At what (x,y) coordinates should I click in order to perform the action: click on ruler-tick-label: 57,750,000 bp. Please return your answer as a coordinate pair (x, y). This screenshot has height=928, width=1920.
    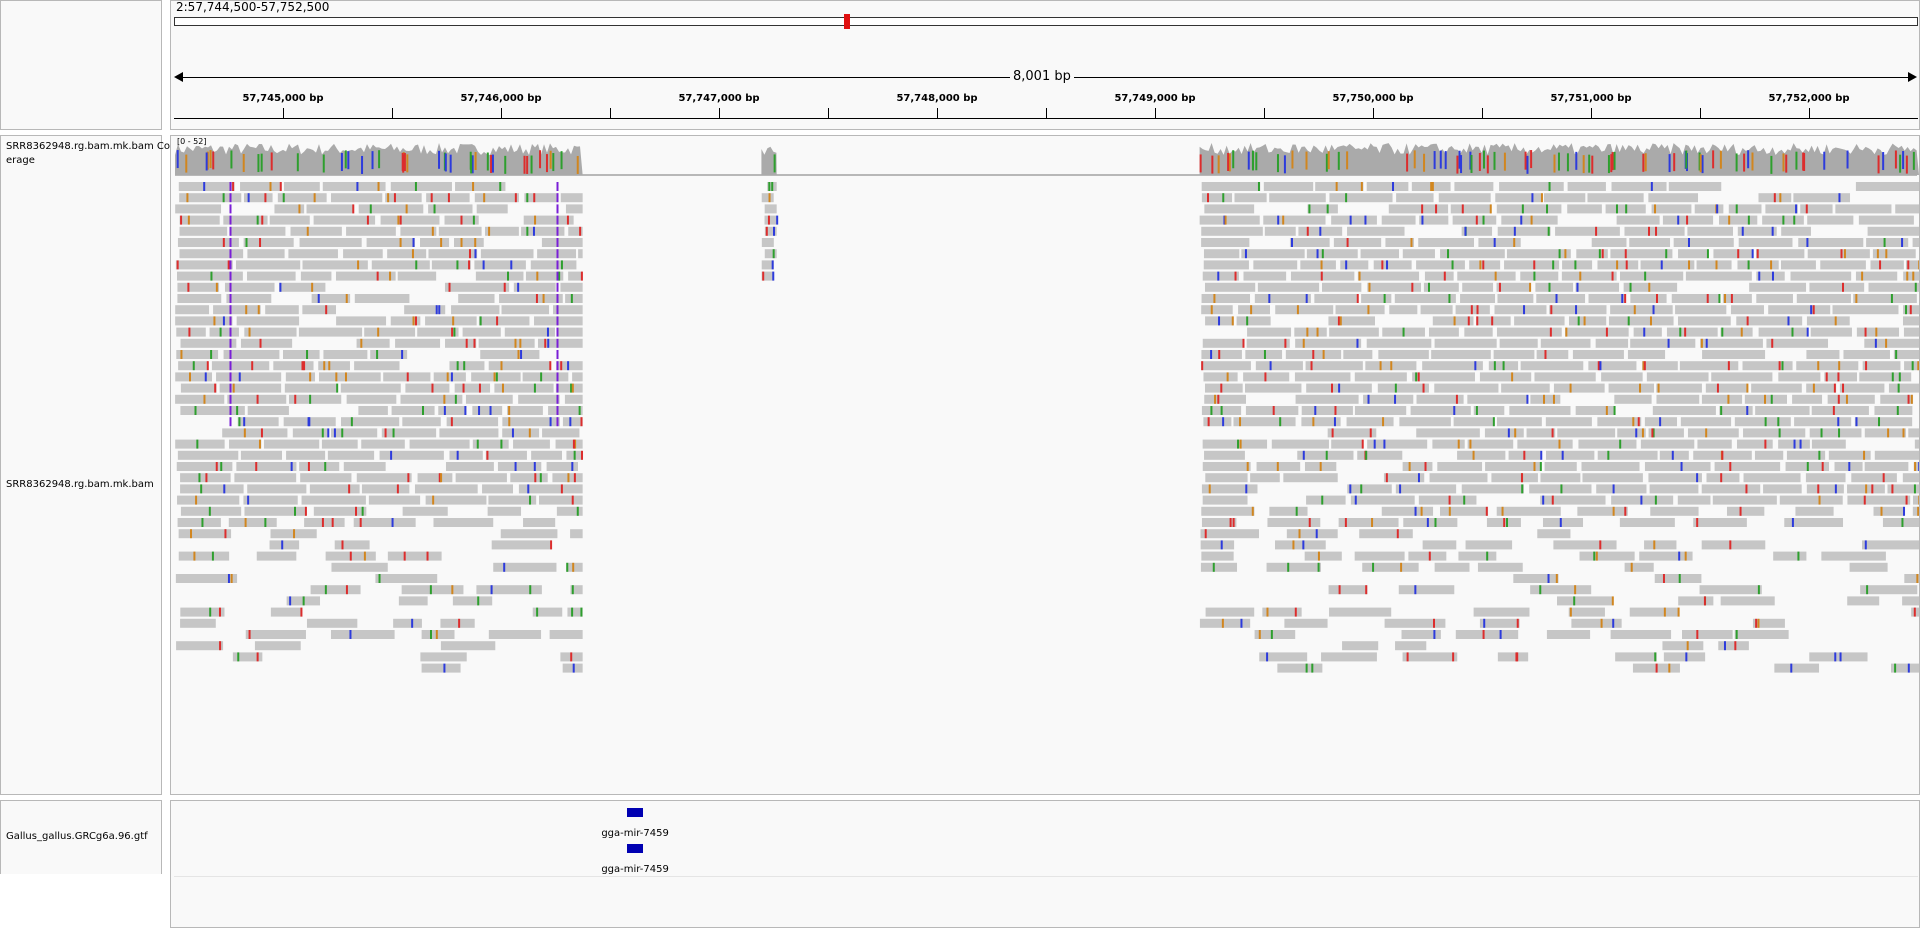
    Looking at the image, I should click on (1373, 98).